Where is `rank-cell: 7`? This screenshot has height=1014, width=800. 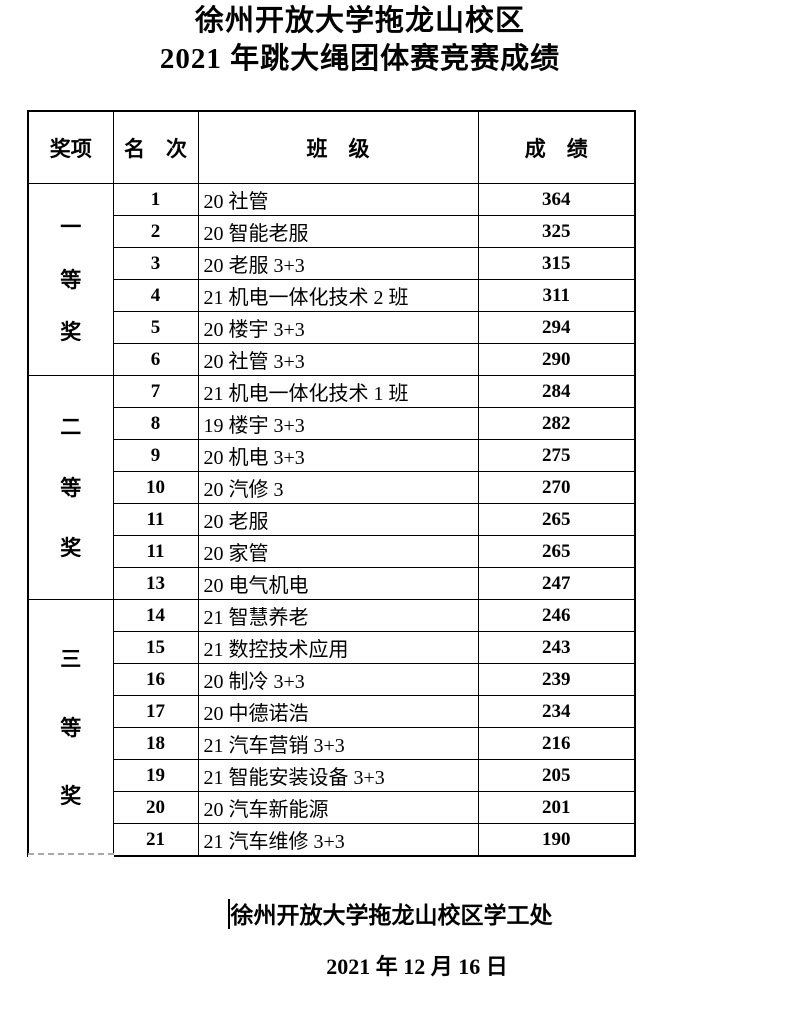 rank-cell: 7 is located at coordinates (155, 391).